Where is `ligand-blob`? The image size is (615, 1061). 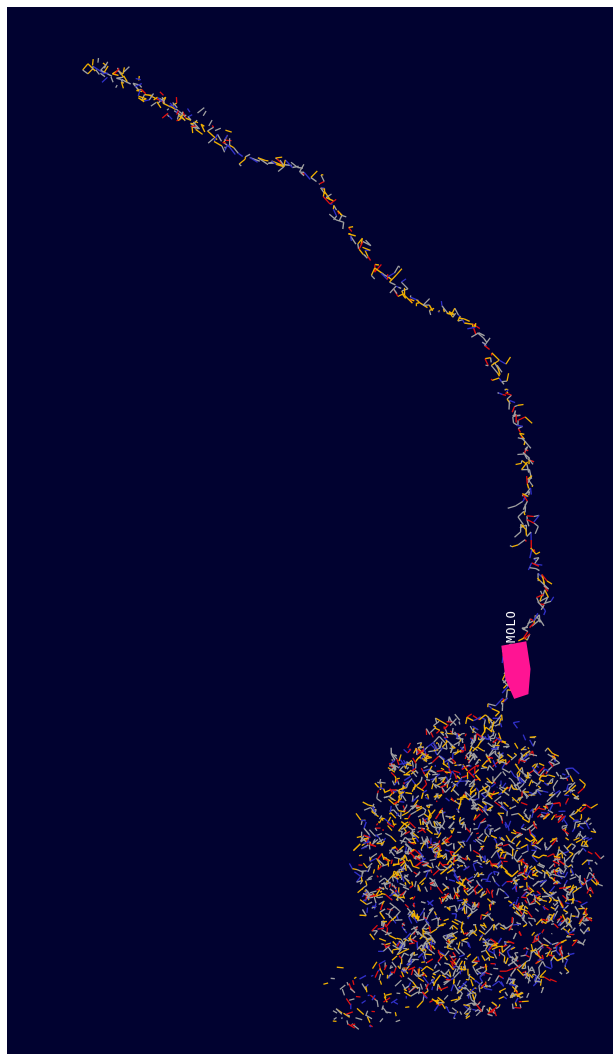 ligand-blob is located at coordinates (516, 670).